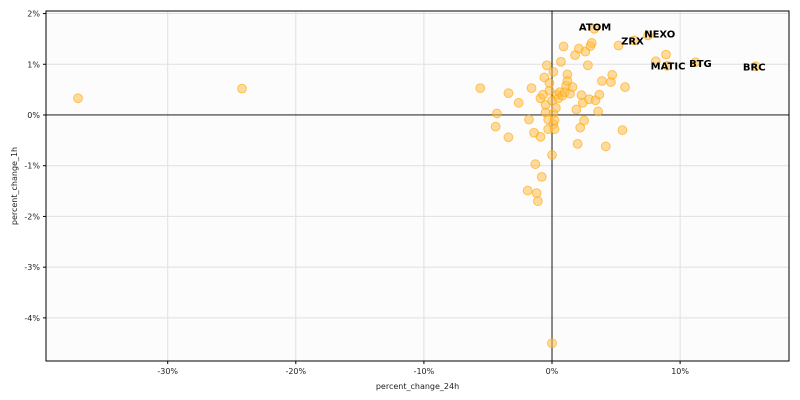  What do you see at coordinates (32, 216) in the screenshot?
I see `y-tick-label: -2%` at bounding box center [32, 216].